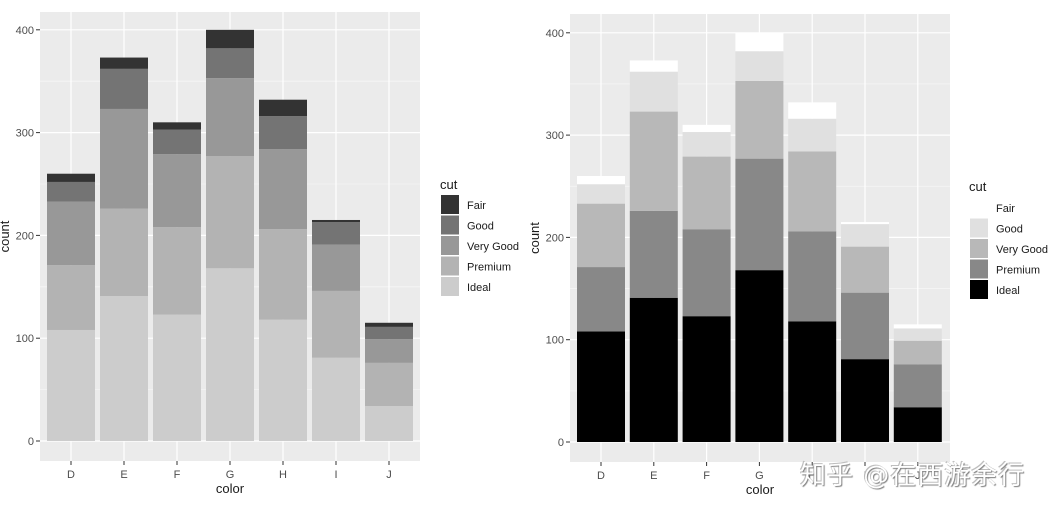 The image size is (1051, 518). Describe the element at coordinates (760, 489) in the screenshot. I see `x-axis-title: color` at that location.